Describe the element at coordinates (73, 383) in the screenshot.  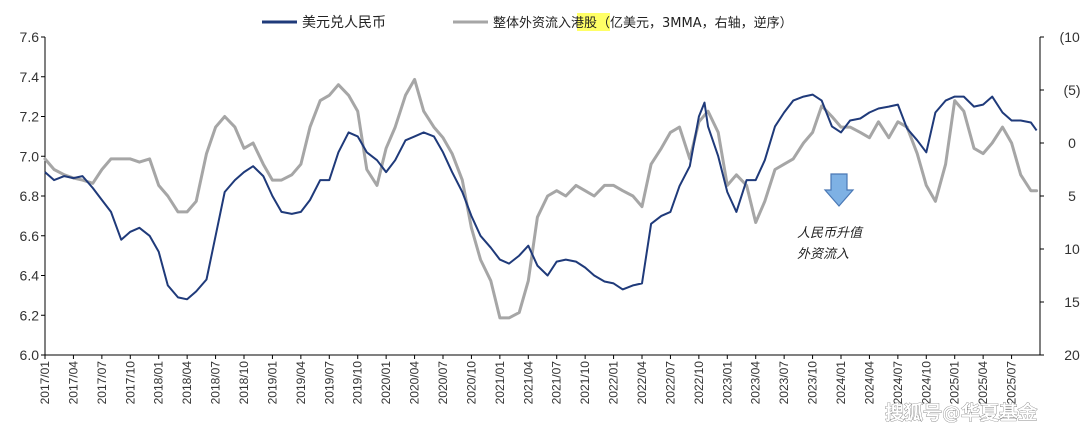
I see `x-tick-label: 2017/04` at that location.